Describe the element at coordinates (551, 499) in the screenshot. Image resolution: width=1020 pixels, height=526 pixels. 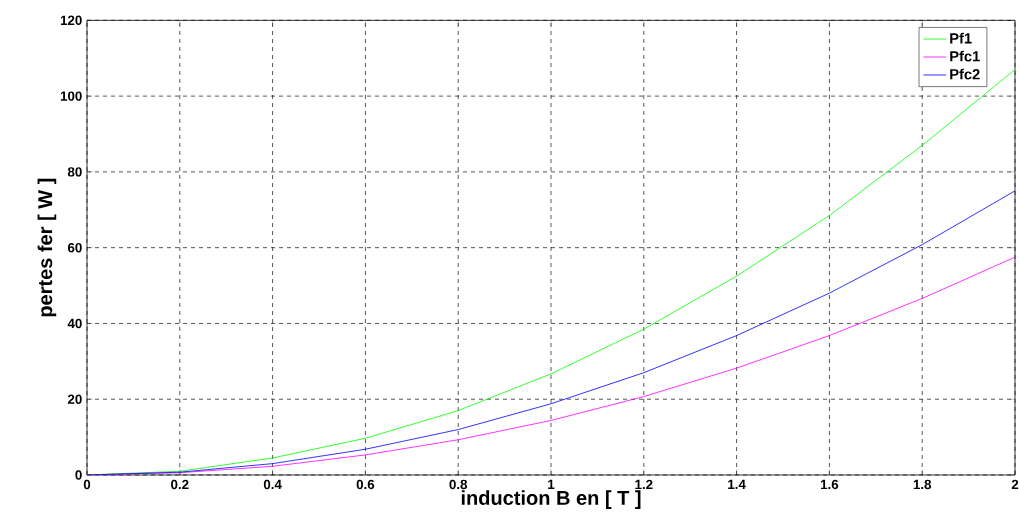
I see `x-axis-title: induction B en [ T ]` at that location.